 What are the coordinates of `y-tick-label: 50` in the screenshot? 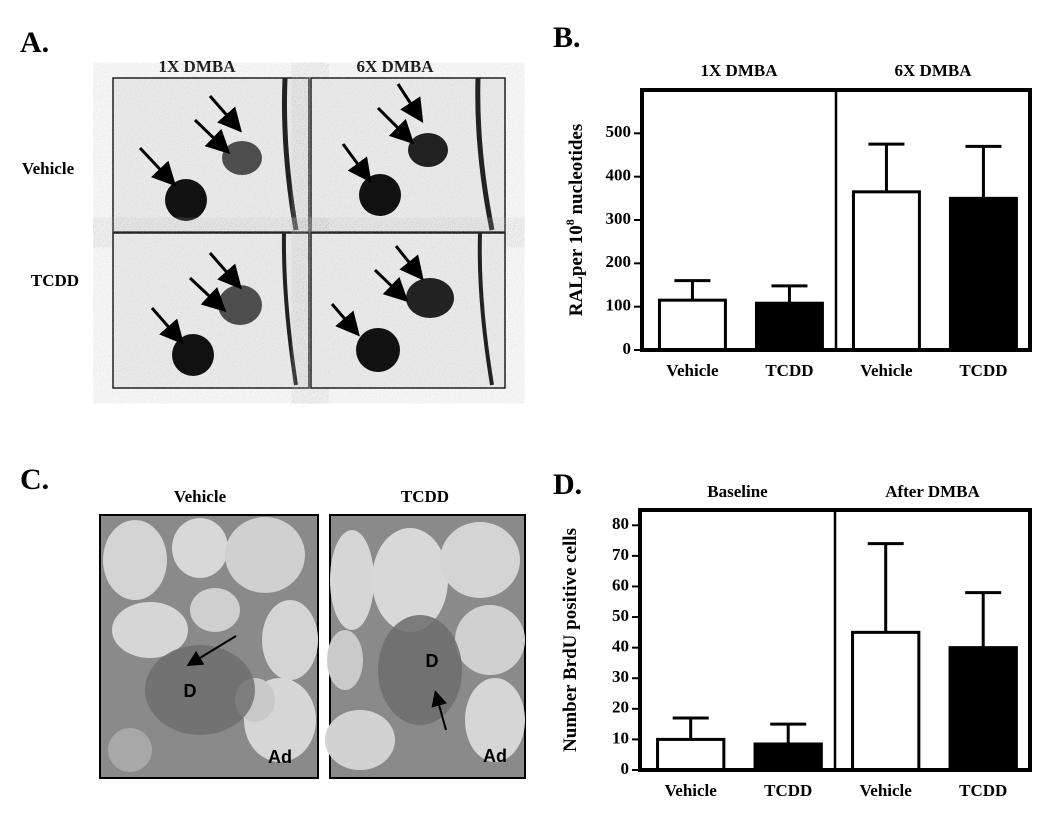 It's located at (620, 615).